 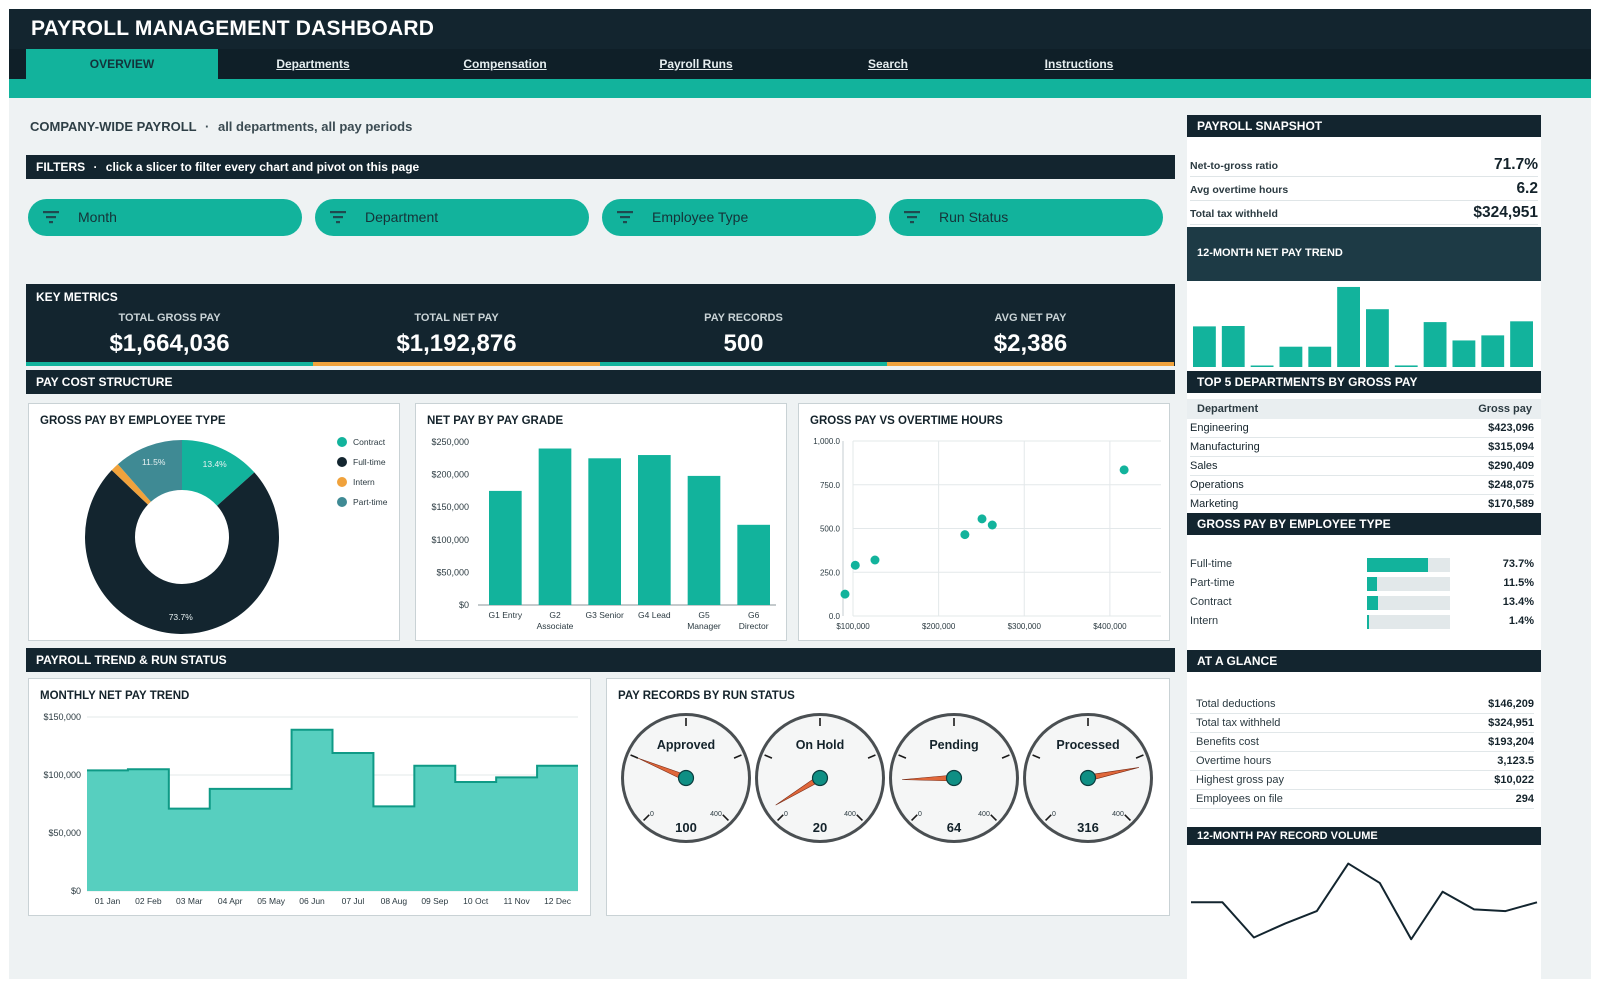 I want to click on slicer-run-status: Run Status, so click(x=1026, y=217).